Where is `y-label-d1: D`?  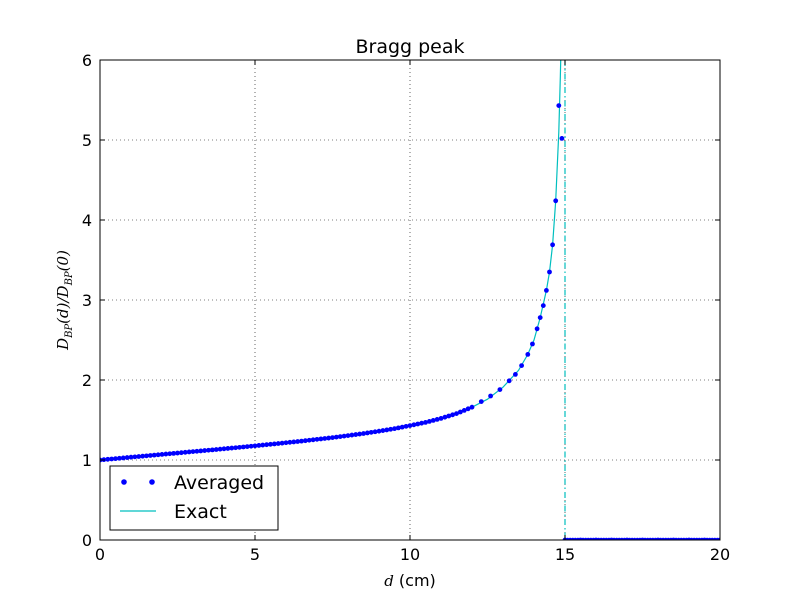 y-label-d1: D is located at coordinates (63, 344).